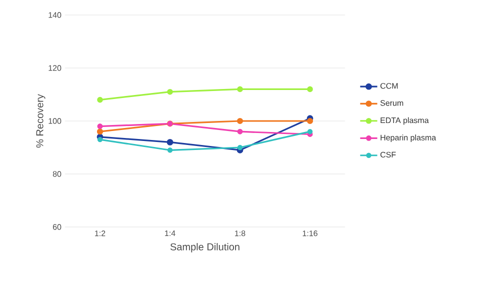 The image size is (480, 289). What do you see at coordinates (57, 227) in the screenshot?
I see `y-tick-label: 60` at bounding box center [57, 227].